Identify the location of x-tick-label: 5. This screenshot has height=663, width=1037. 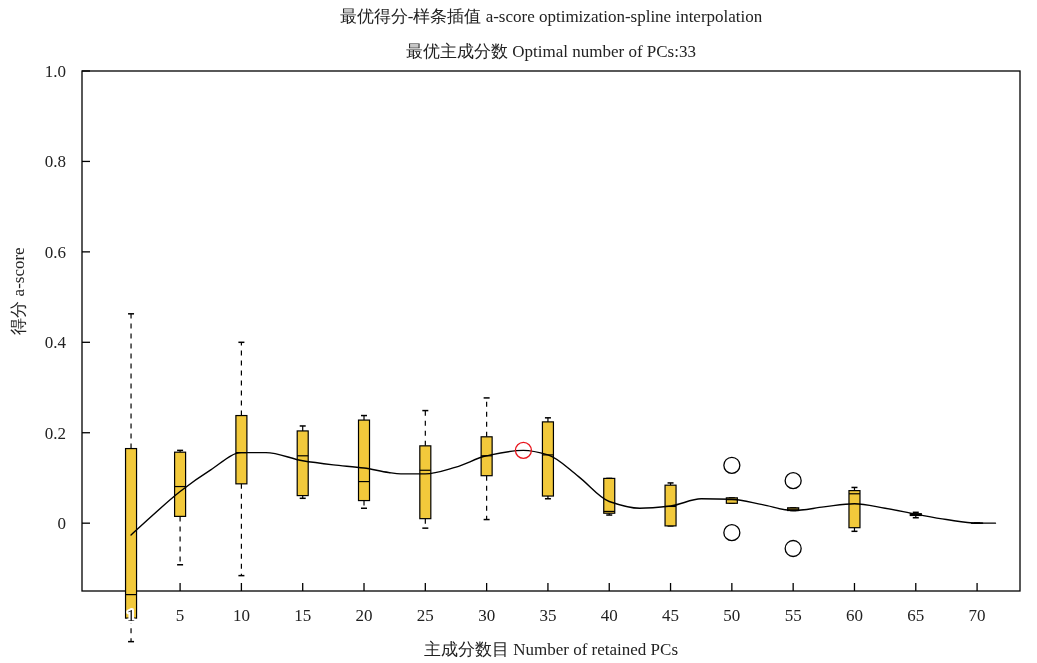
(180, 615).